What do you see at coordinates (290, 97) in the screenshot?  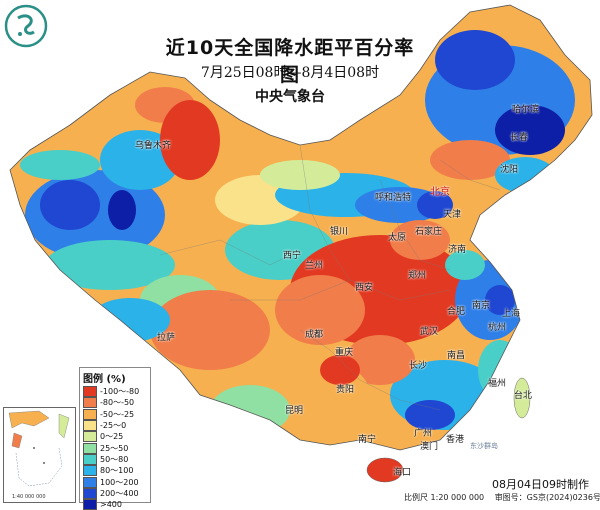 I see `agency-name: 中央气象台` at bounding box center [290, 97].